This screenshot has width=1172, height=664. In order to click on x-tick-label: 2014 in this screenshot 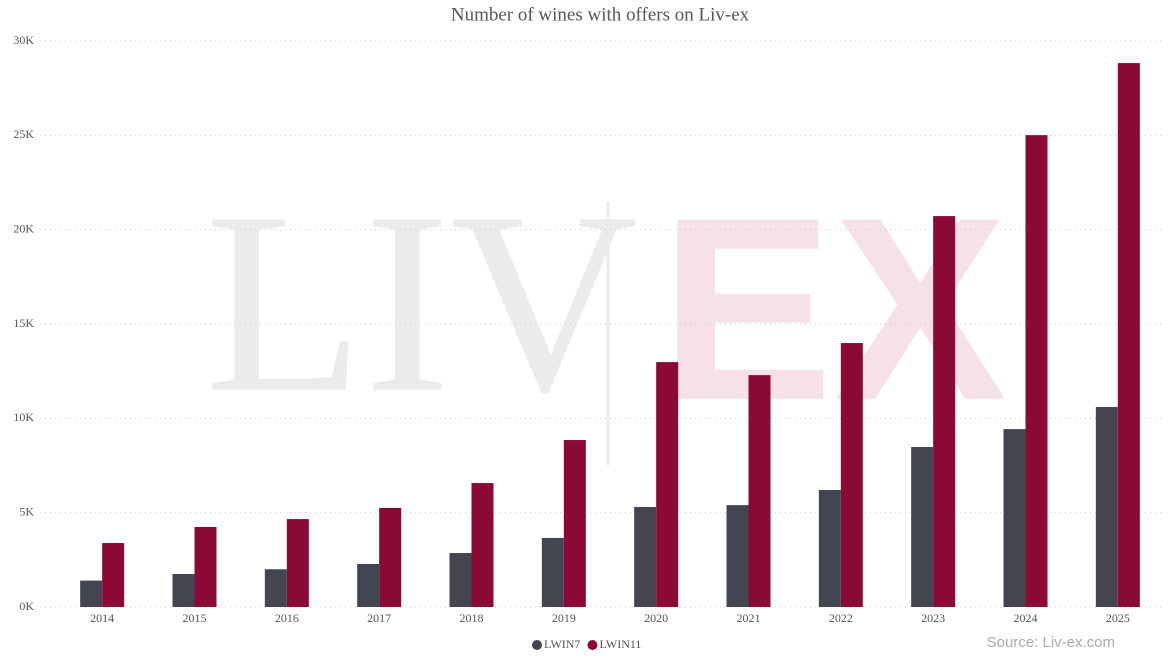, I will do `click(102, 618)`.